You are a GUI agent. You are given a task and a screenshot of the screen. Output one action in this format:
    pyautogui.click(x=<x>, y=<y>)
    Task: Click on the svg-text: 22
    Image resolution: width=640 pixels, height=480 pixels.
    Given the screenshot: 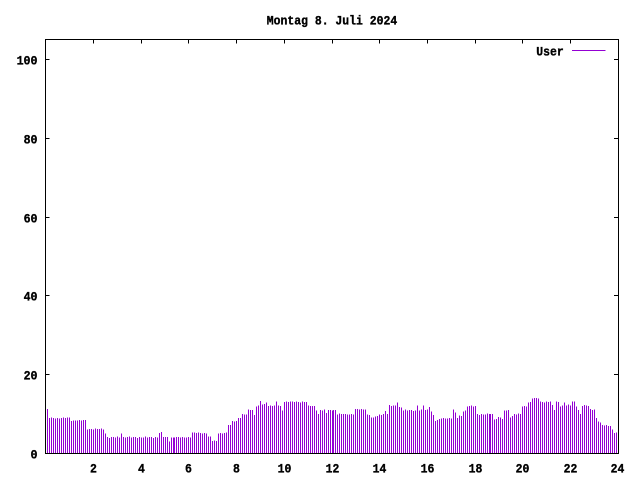 What is the action you would take?
    pyautogui.click(x=571, y=468)
    